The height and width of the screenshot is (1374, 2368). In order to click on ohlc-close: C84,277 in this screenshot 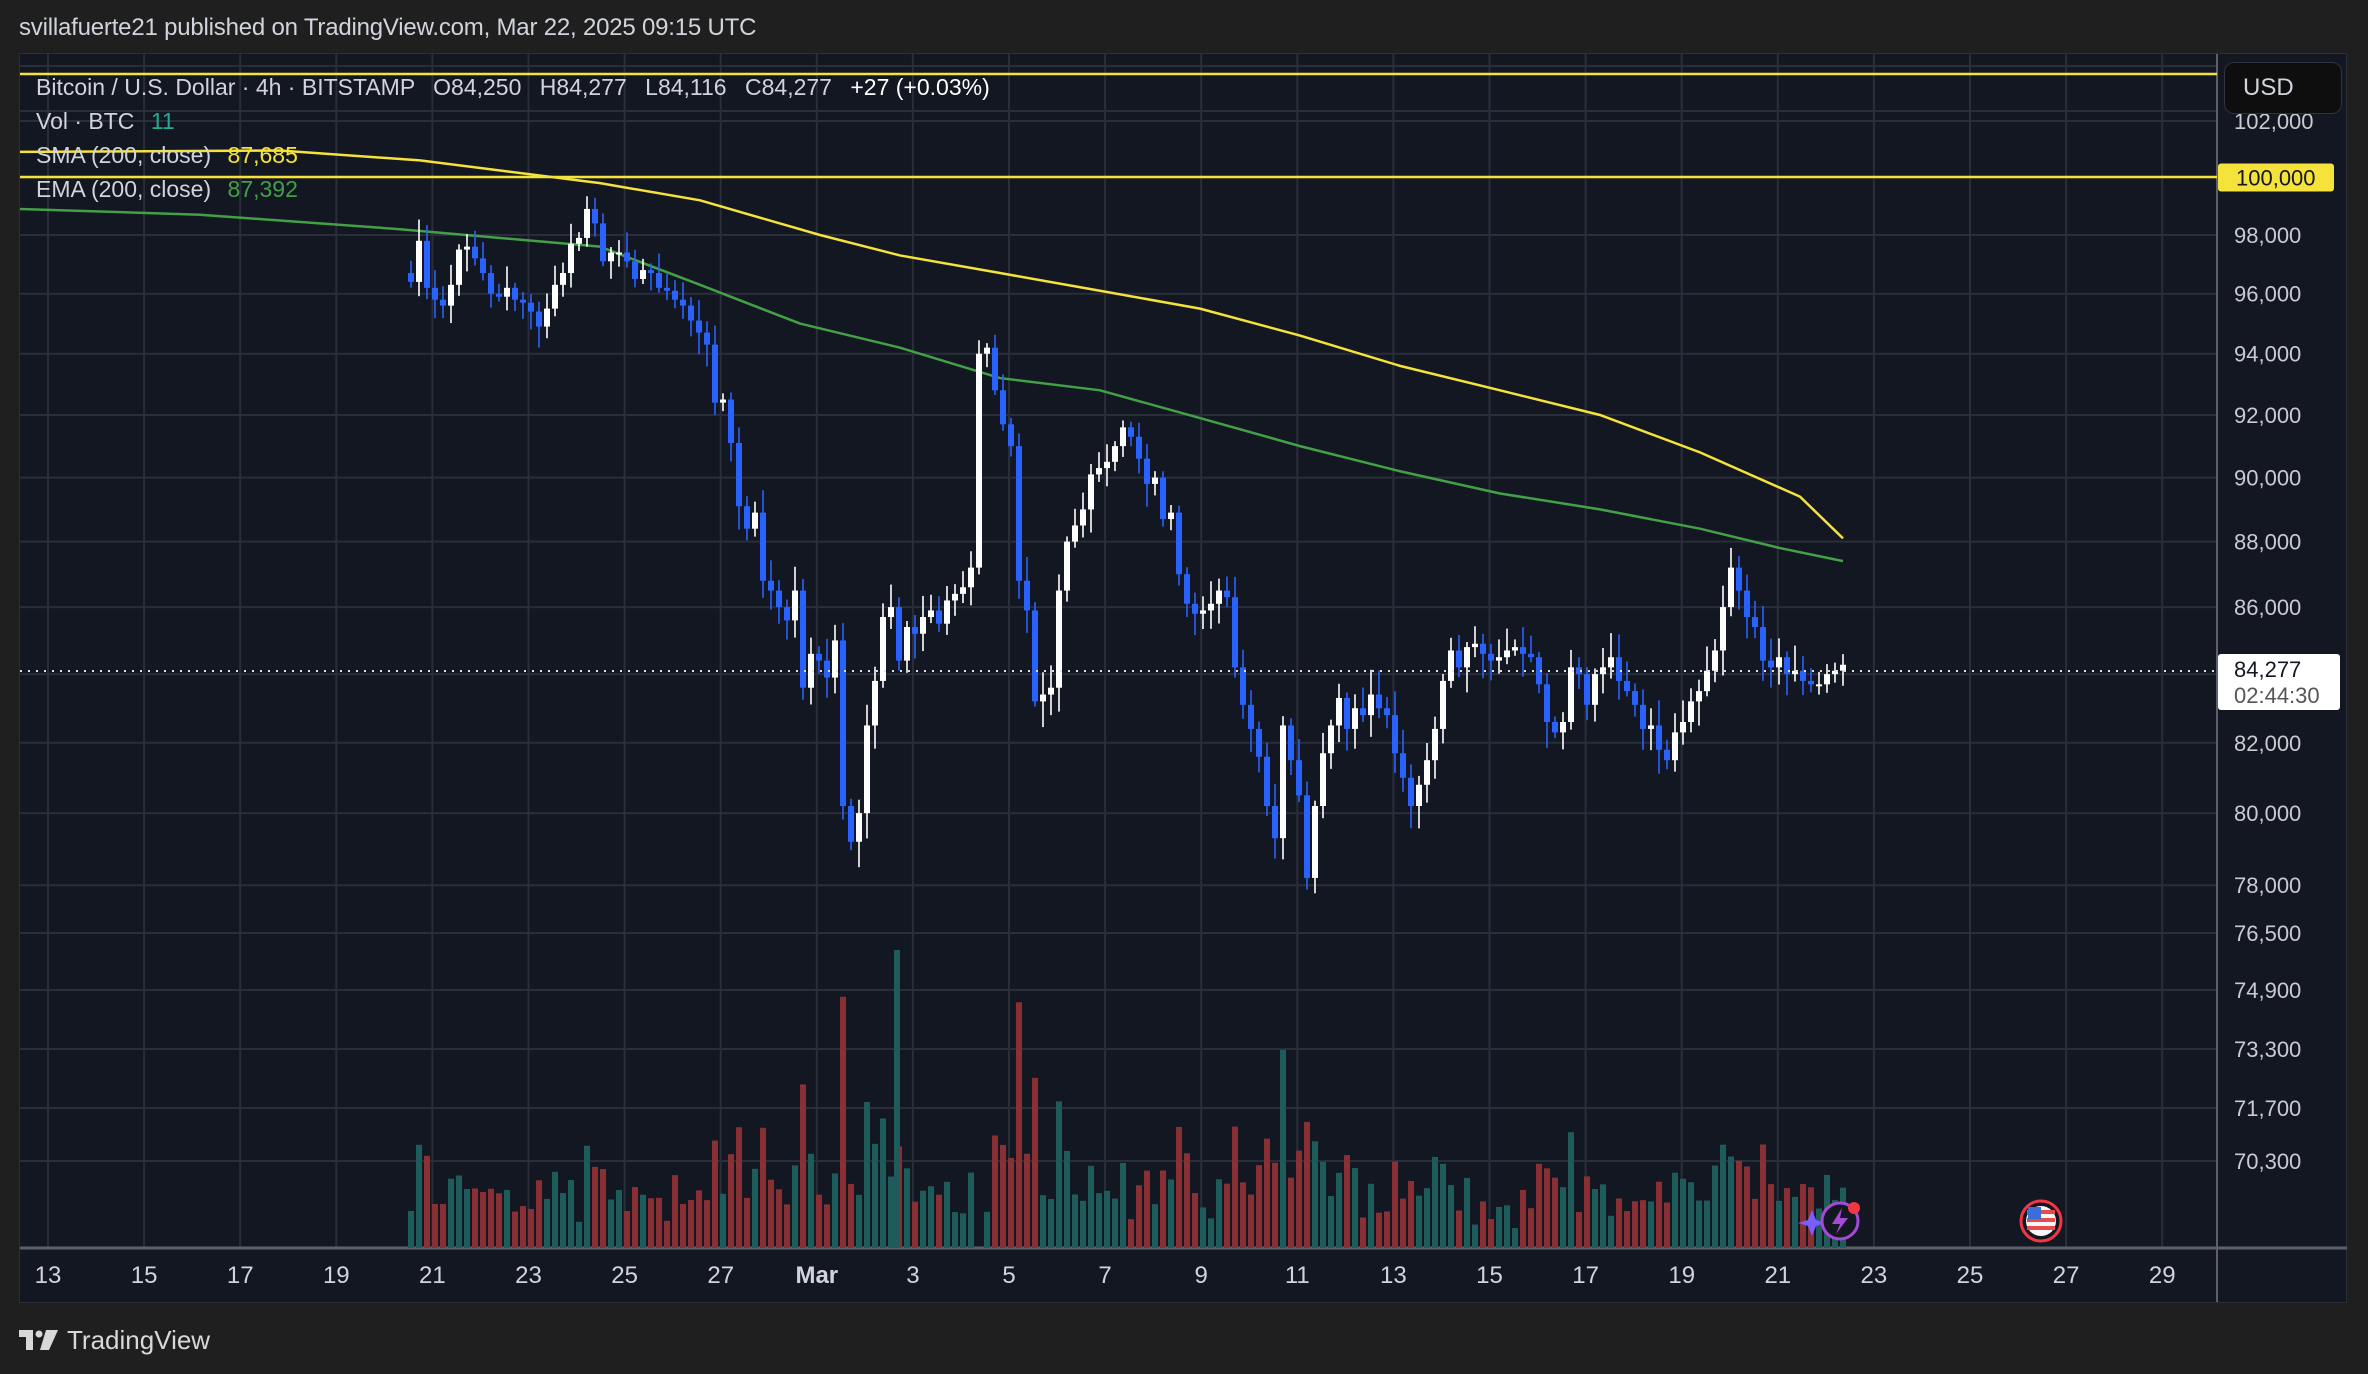, I will do `click(788, 87)`.